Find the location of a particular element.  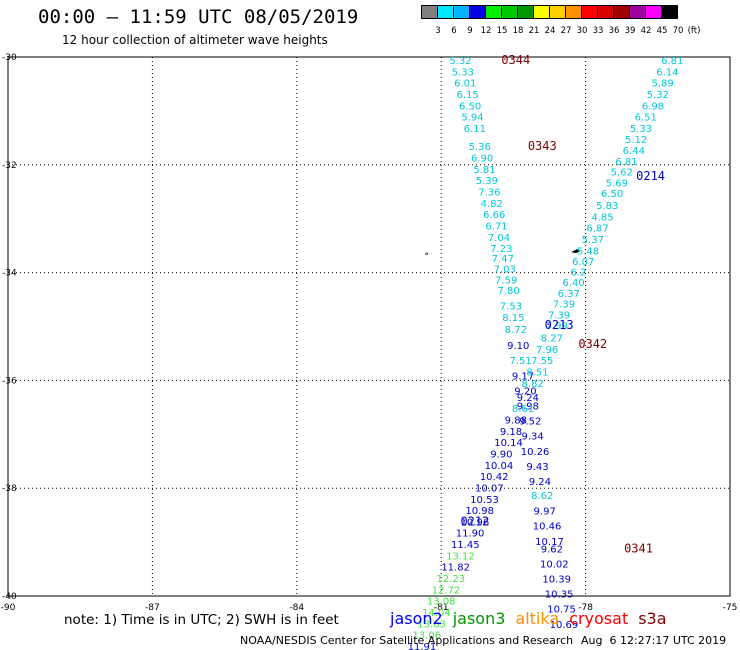

wave-height-value: 7.96 is located at coordinates (547, 350).